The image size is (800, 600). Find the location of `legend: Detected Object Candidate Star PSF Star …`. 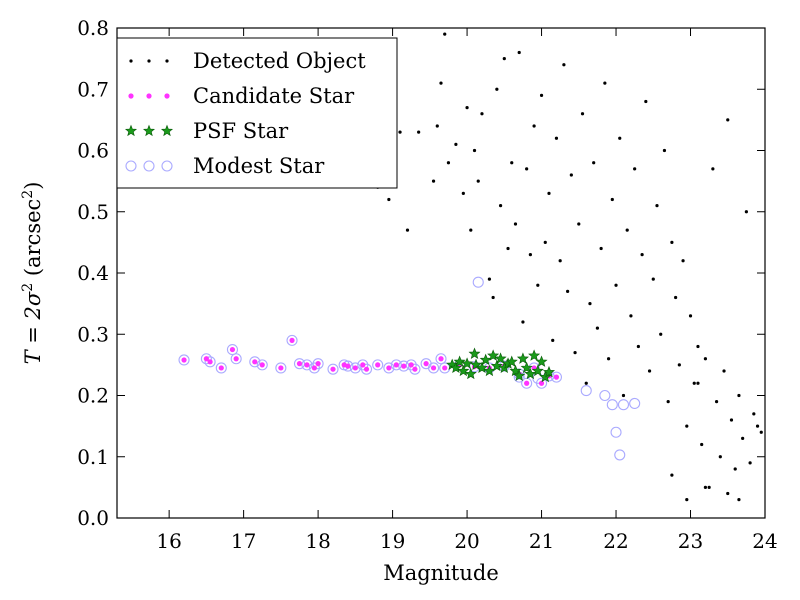

legend: Detected Object Candidate Star PSF Star … is located at coordinates (257, 113).